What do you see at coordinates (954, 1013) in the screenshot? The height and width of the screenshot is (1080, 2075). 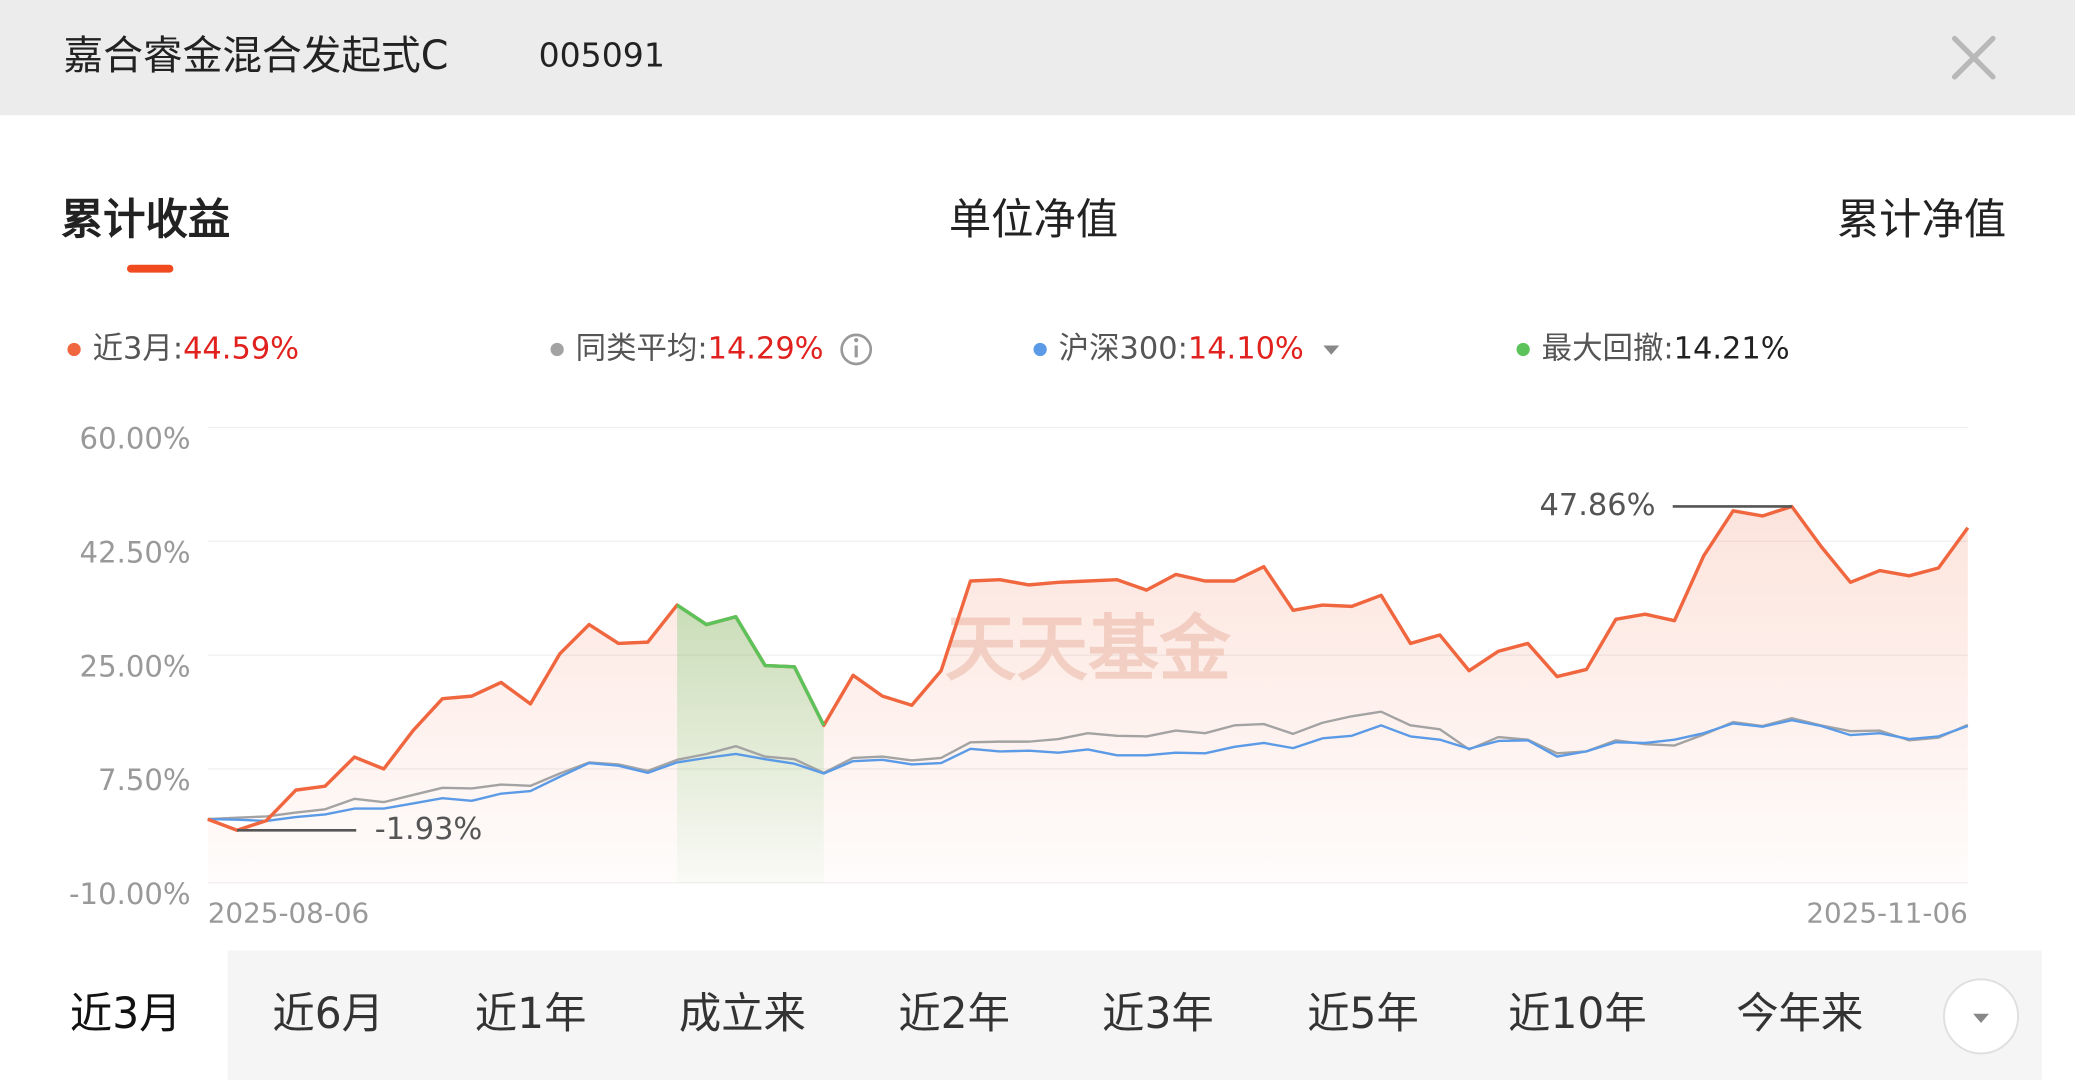 I see `range-button: 近2年` at bounding box center [954, 1013].